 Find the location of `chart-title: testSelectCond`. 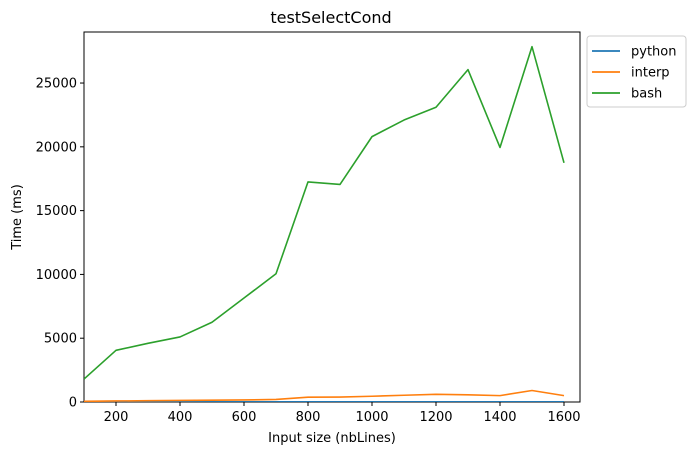

chart-title: testSelectCond is located at coordinates (330, 17).